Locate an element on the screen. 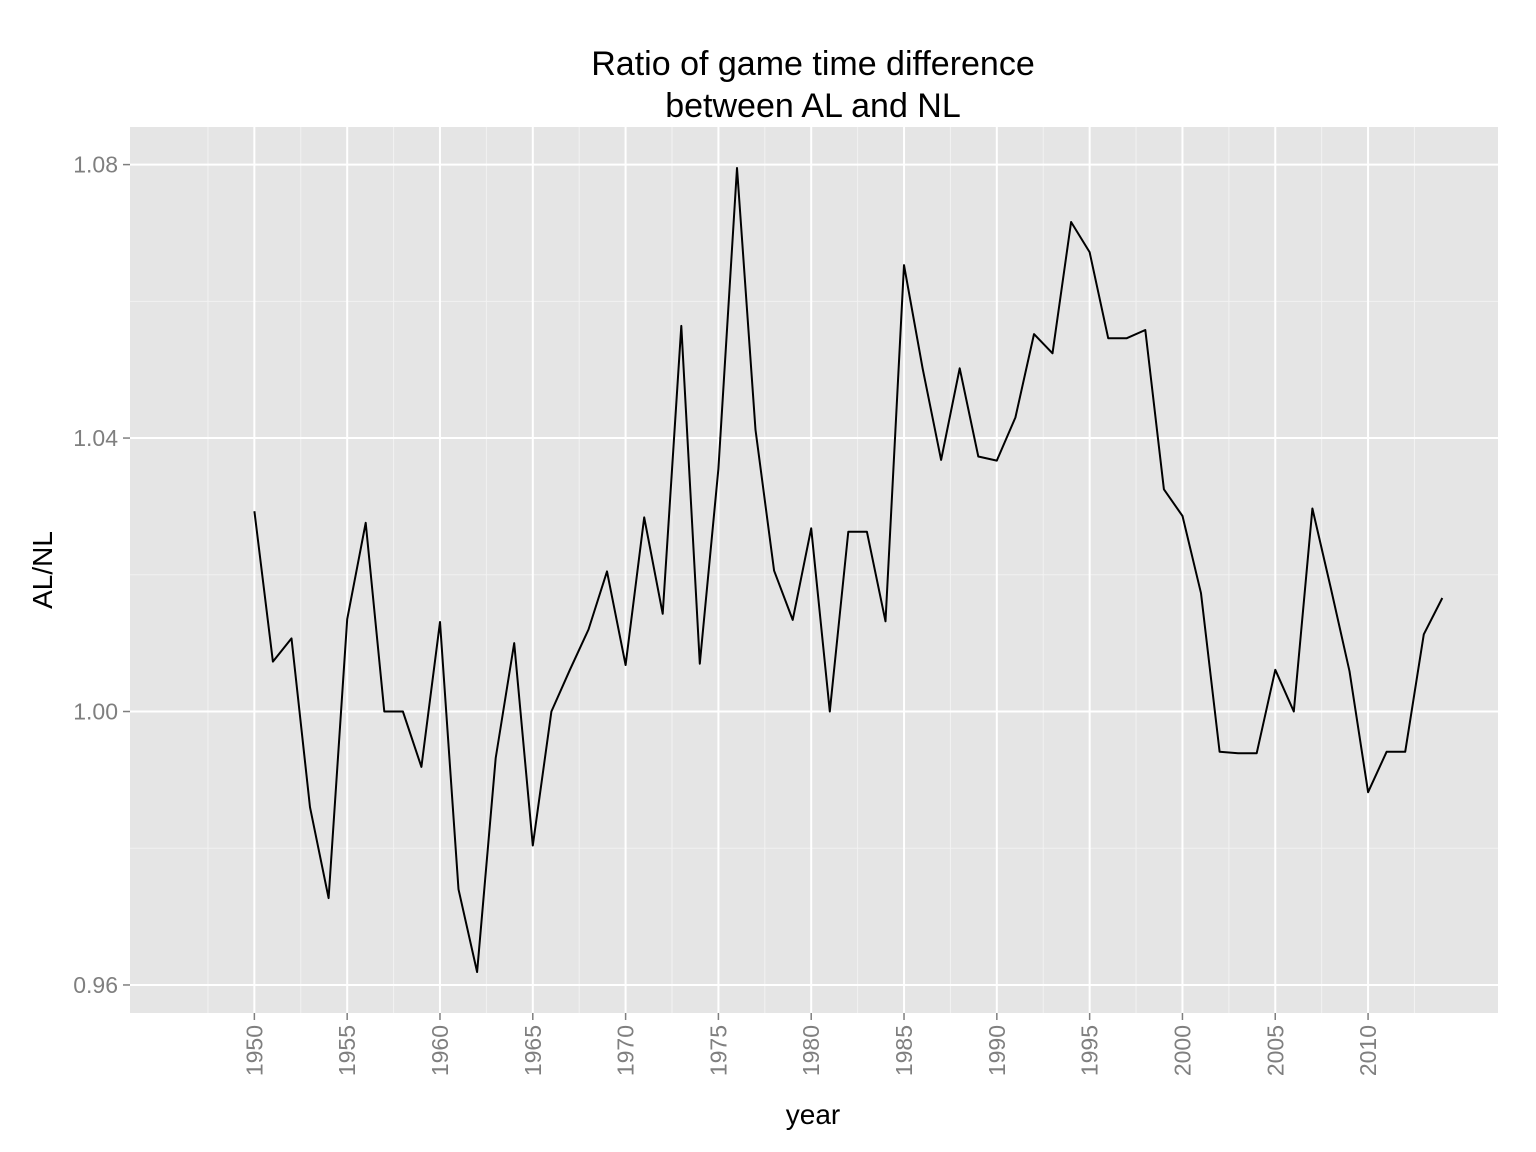 This screenshot has width=1536, height=1152. chart-title-line-1: Ratio of game time difference is located at coordinates (813, 64).